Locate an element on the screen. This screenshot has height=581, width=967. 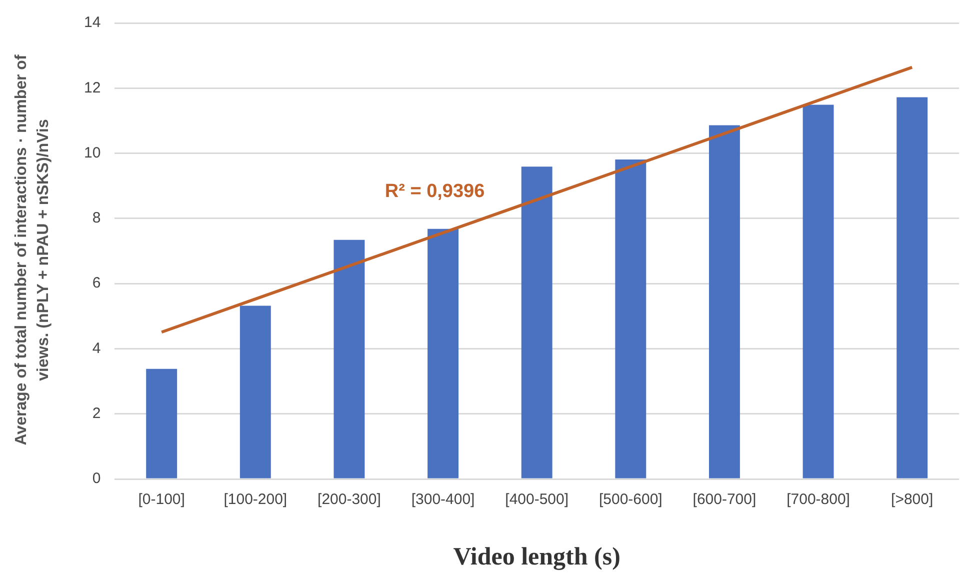
annotation: R² = 0,9396 is located at coordinates (434, 191).